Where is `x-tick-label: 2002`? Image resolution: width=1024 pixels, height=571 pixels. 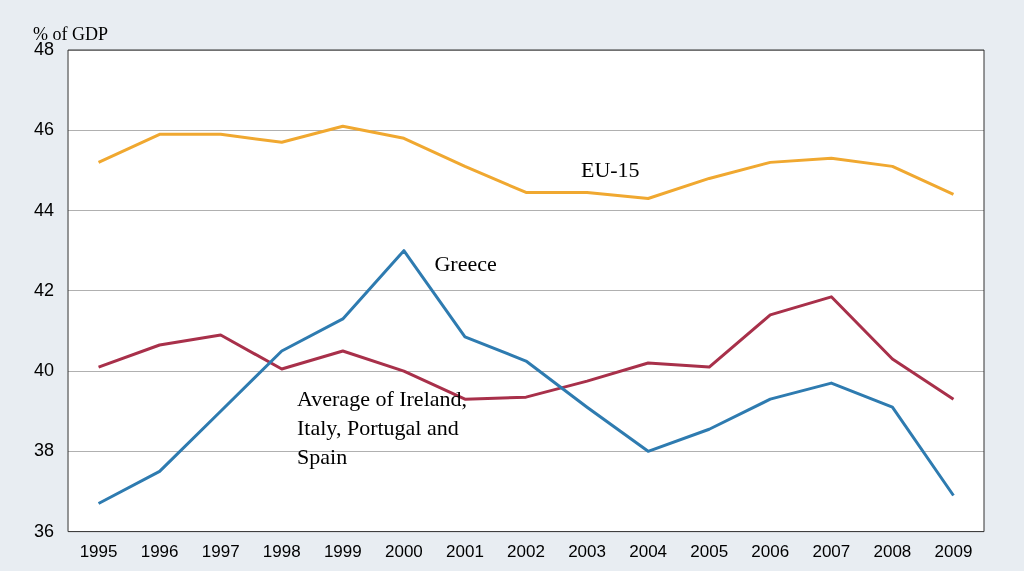
x-tick-label: 2002 is located at coordinates (526, 552).